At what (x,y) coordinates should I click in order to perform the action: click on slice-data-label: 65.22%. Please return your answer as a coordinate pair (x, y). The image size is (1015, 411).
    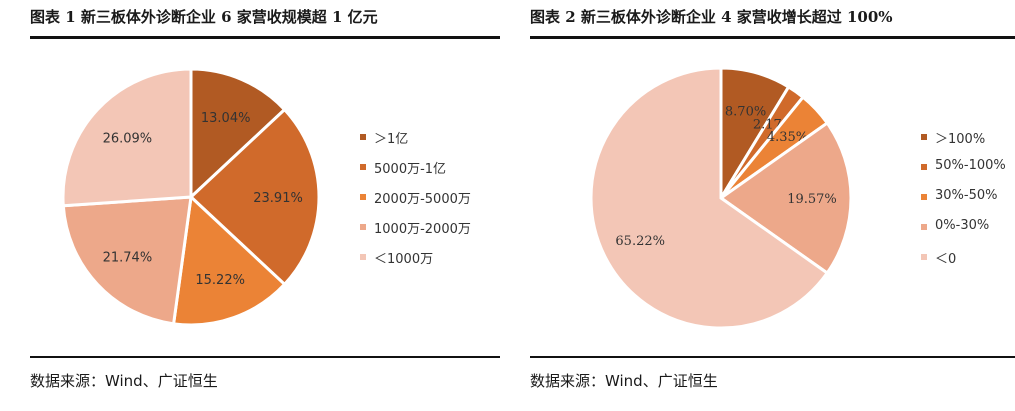
    Looking at the image, I should click on (640, 241).